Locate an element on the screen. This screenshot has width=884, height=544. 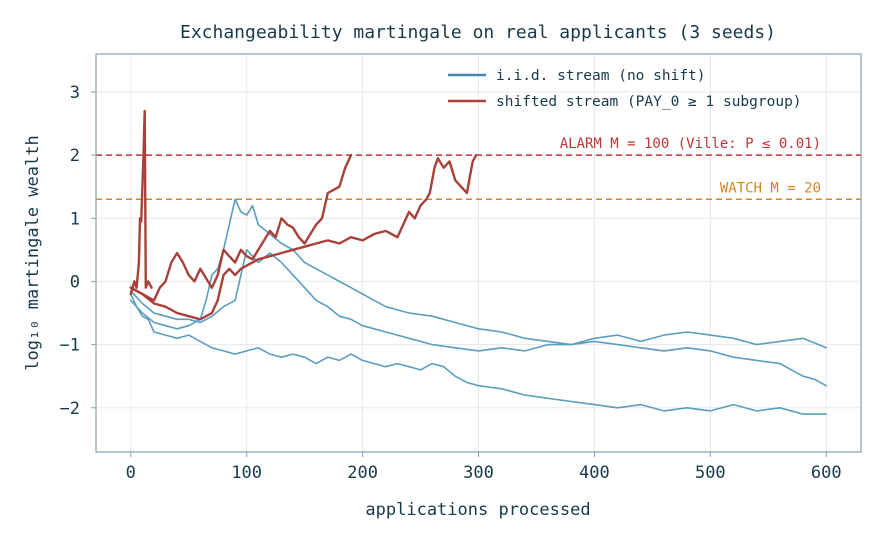
y-tick-label-5: 3 is located at coordinates (75, 93).